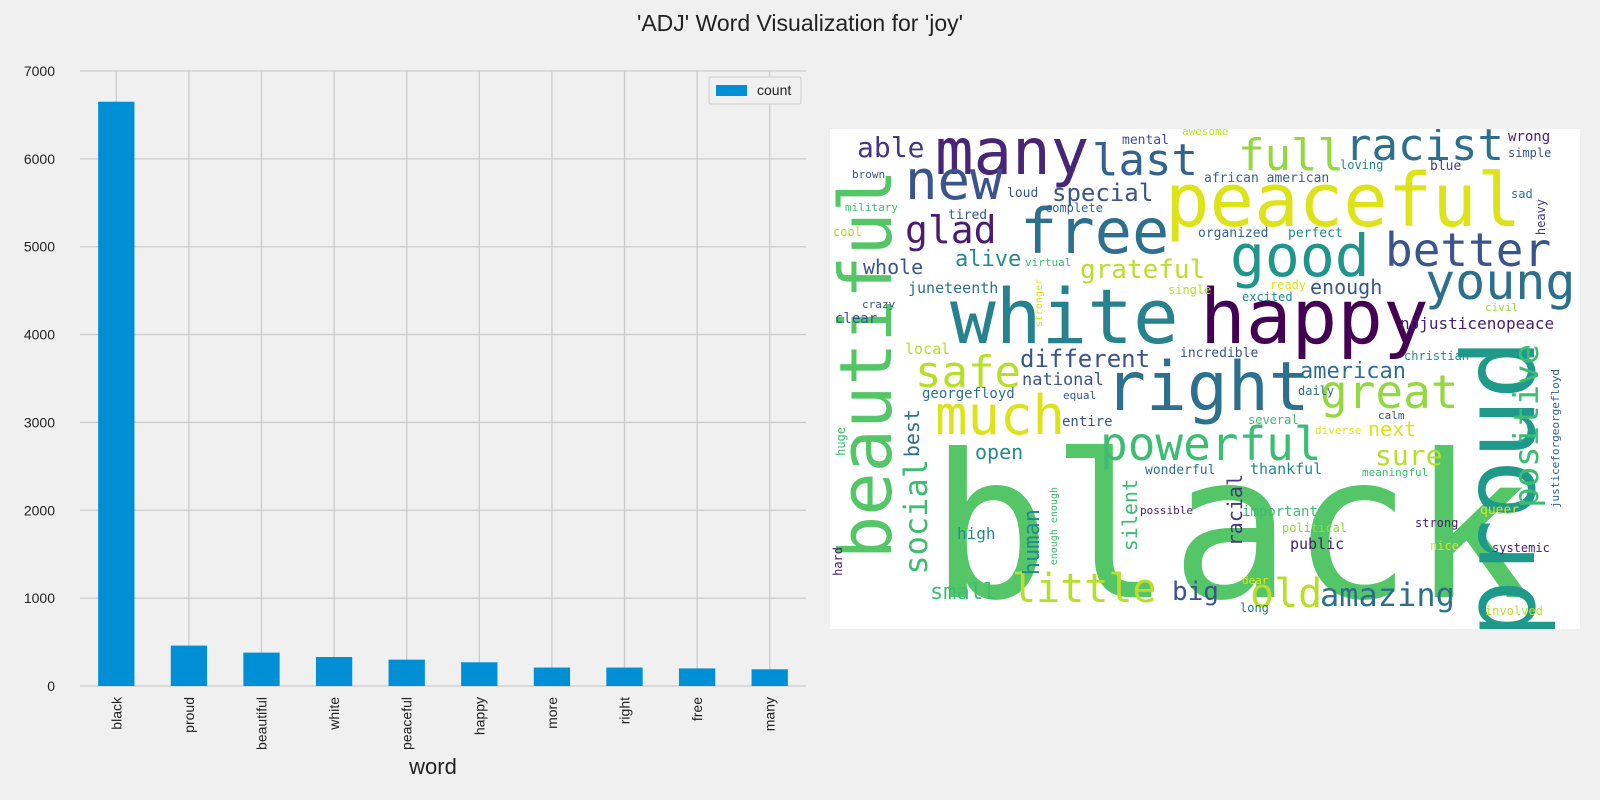 The image size is (1600, 800). What do you see at coordinates (1291, 155) in the screenshot?
I see `cloud-word: full` at bounding box center [1291, 155].